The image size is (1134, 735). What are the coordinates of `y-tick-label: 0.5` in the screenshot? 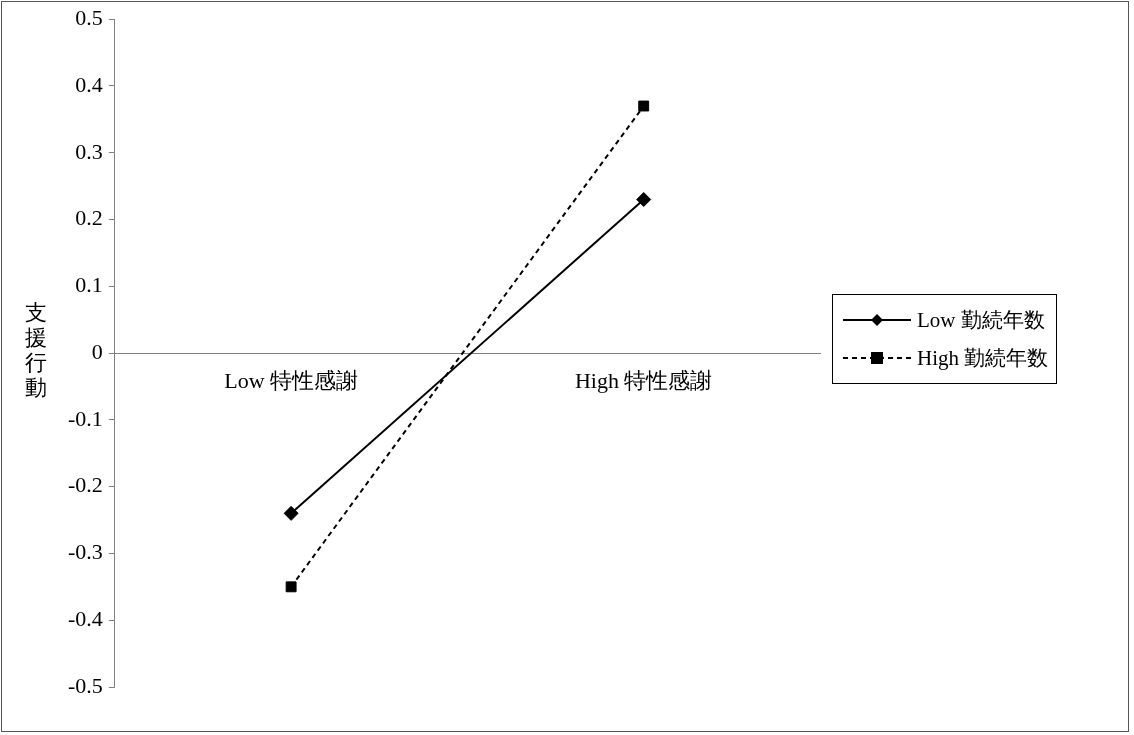 It's located at (89, 17).